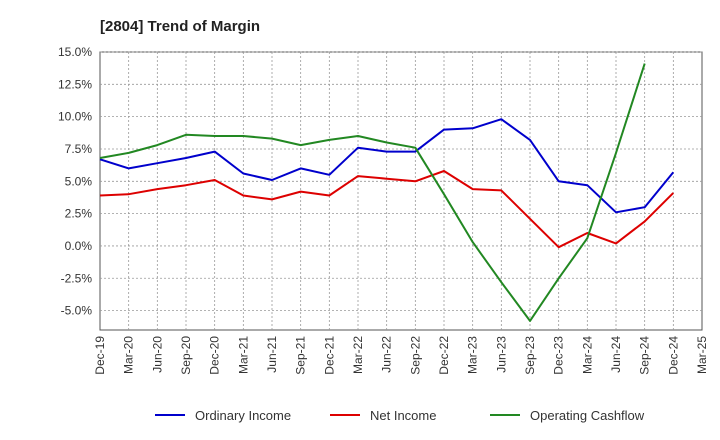 This screenshot has width=720, height=440. Describe the element at coordinates (587, 355) in the screenshot. I see `x-tick-label: Mar-24` at that location.